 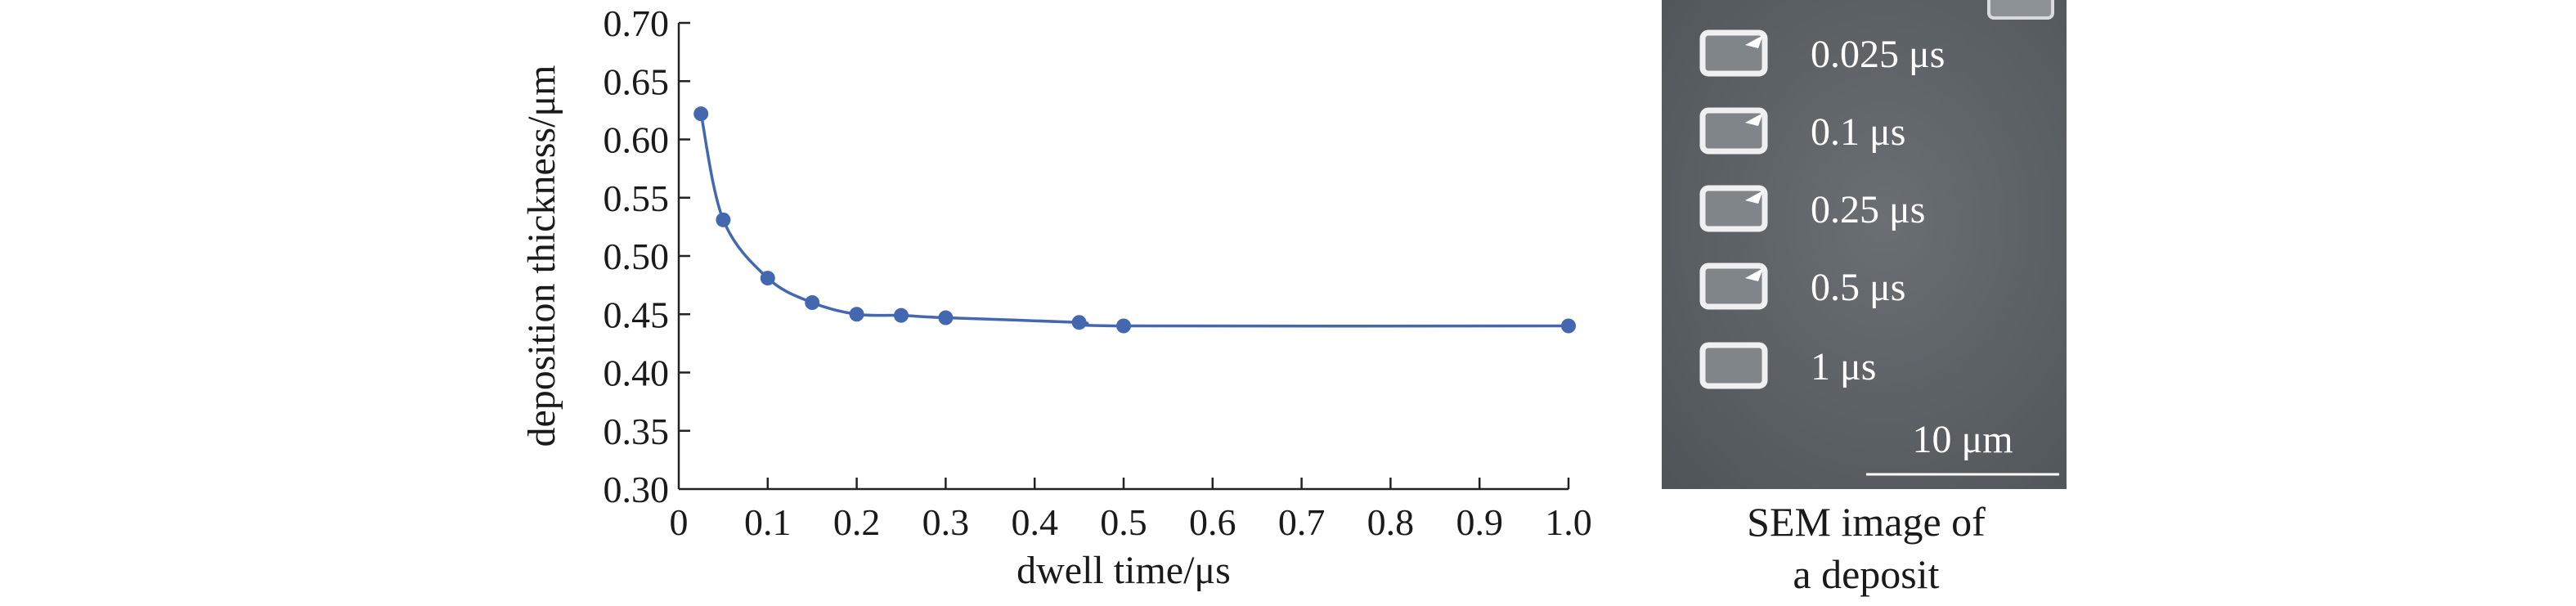 I want to click on y-tick-label: 0.35, so click(x=637, y=431).